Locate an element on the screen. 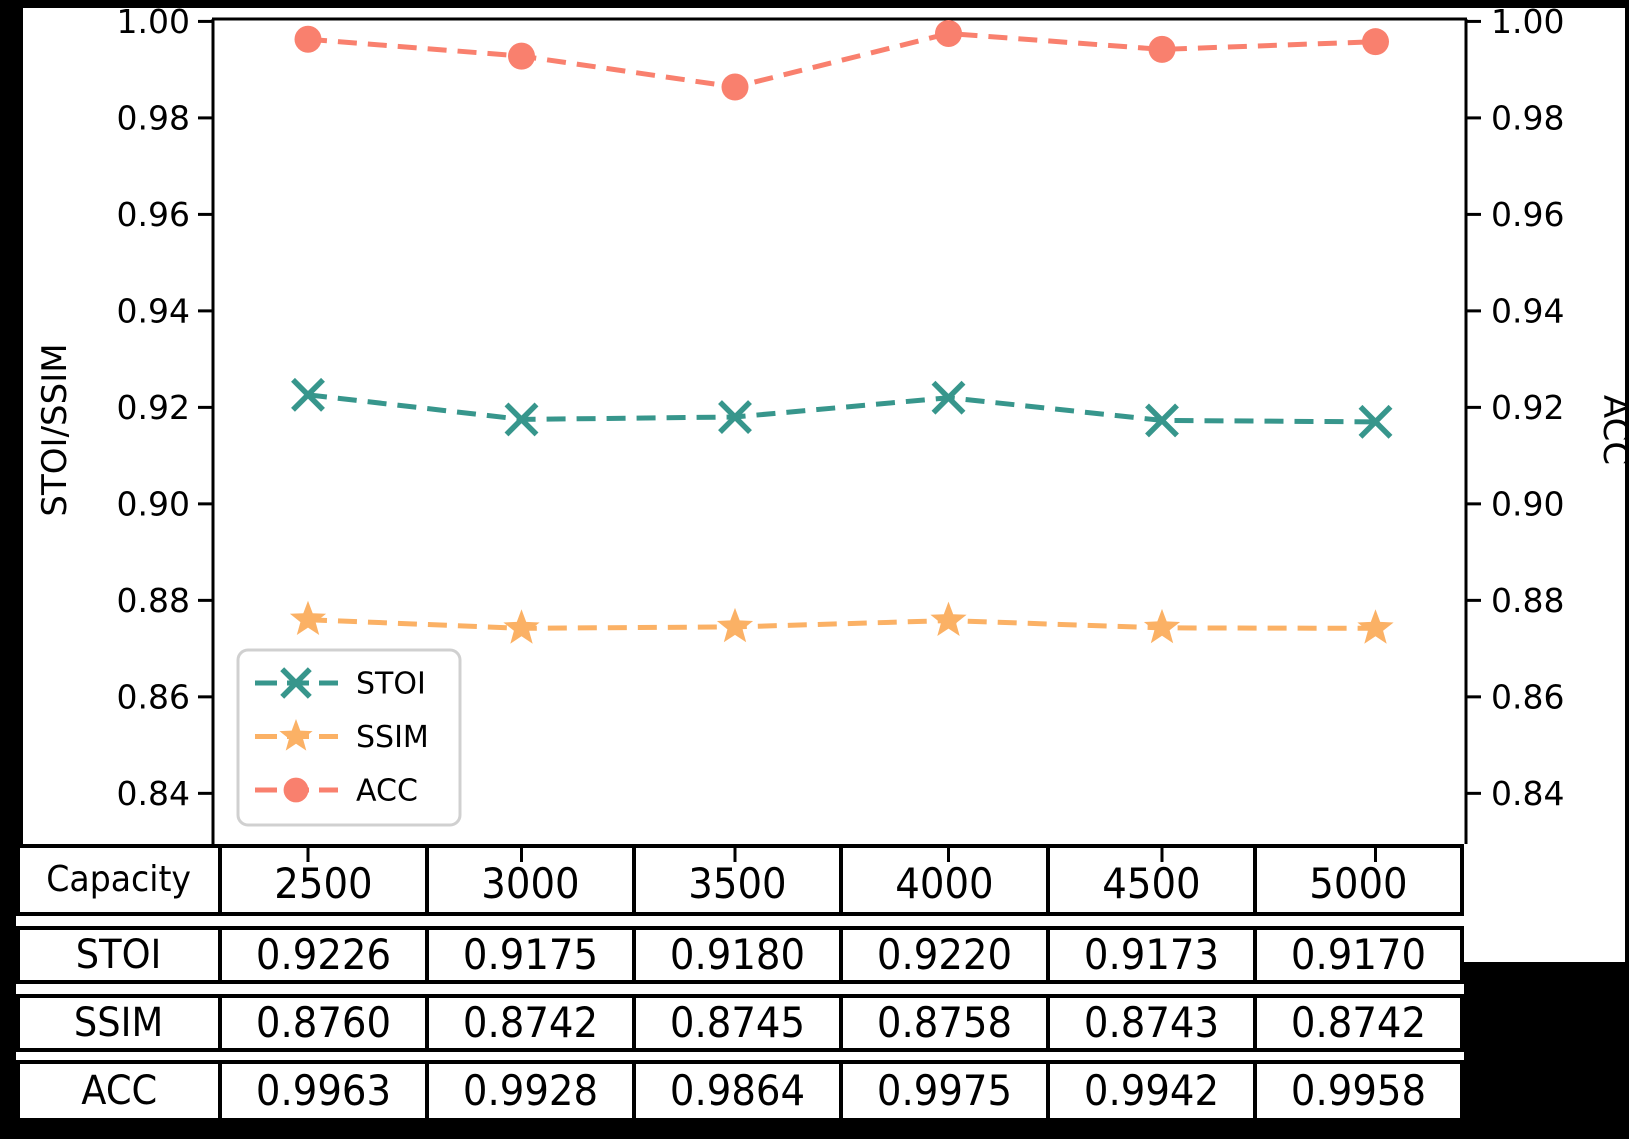  table-cell-text: 0.9963 is located at coordinates (323, 1090).